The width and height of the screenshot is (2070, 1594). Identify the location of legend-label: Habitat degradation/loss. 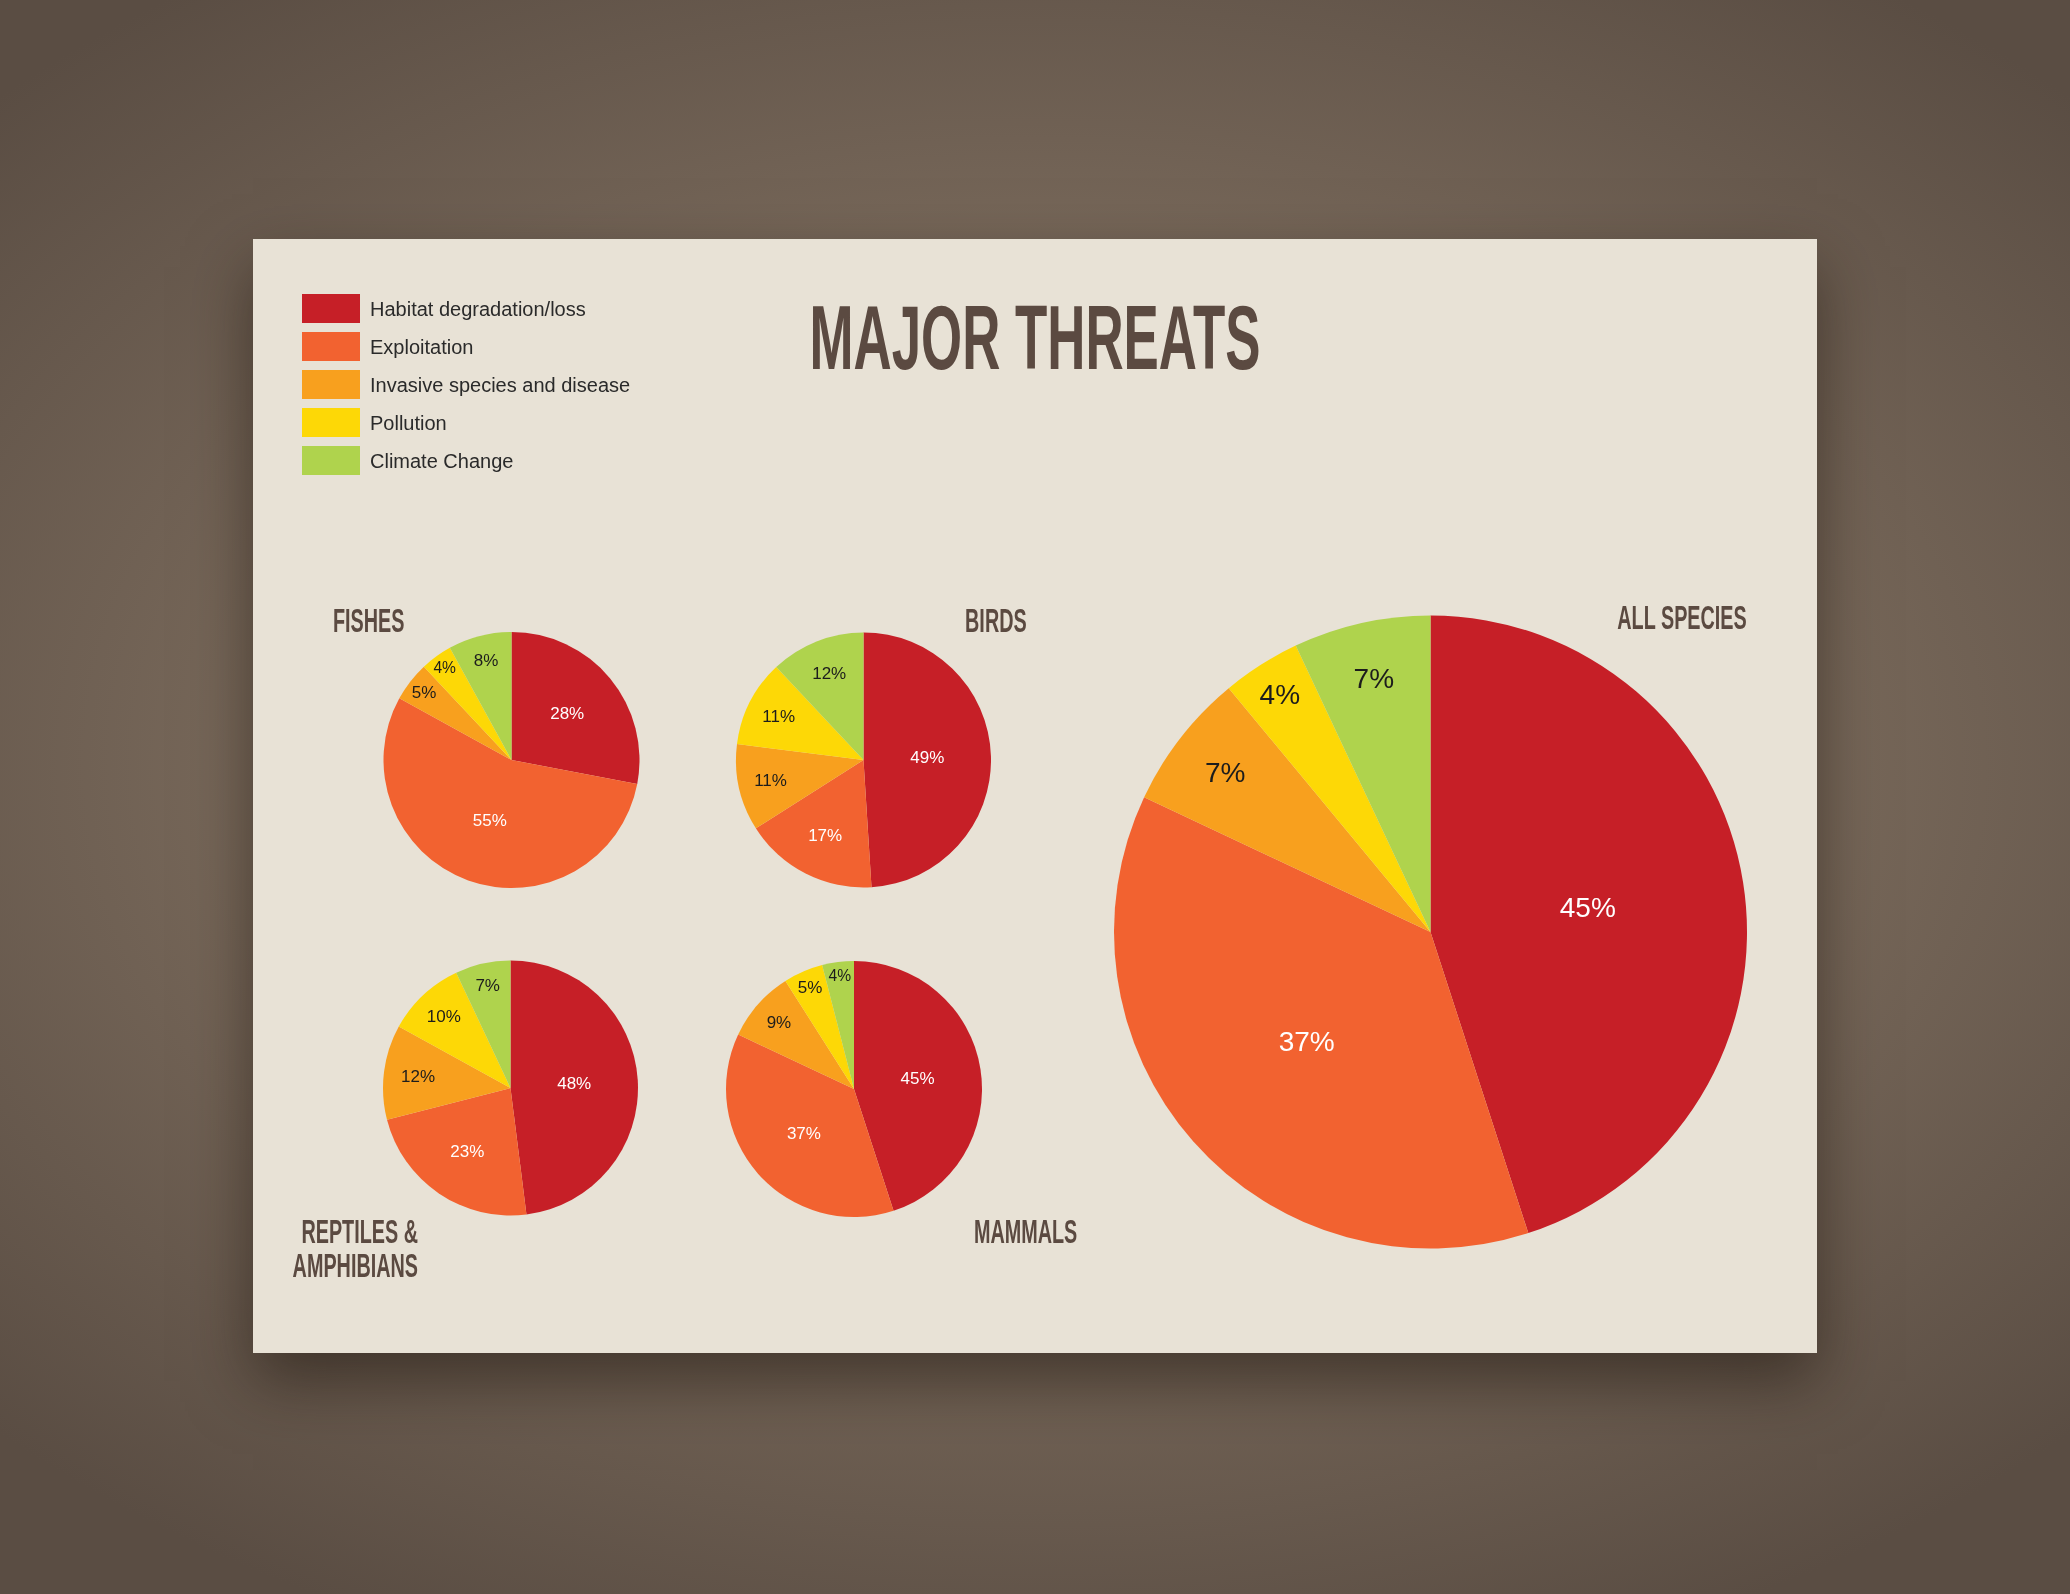
(478, 309).